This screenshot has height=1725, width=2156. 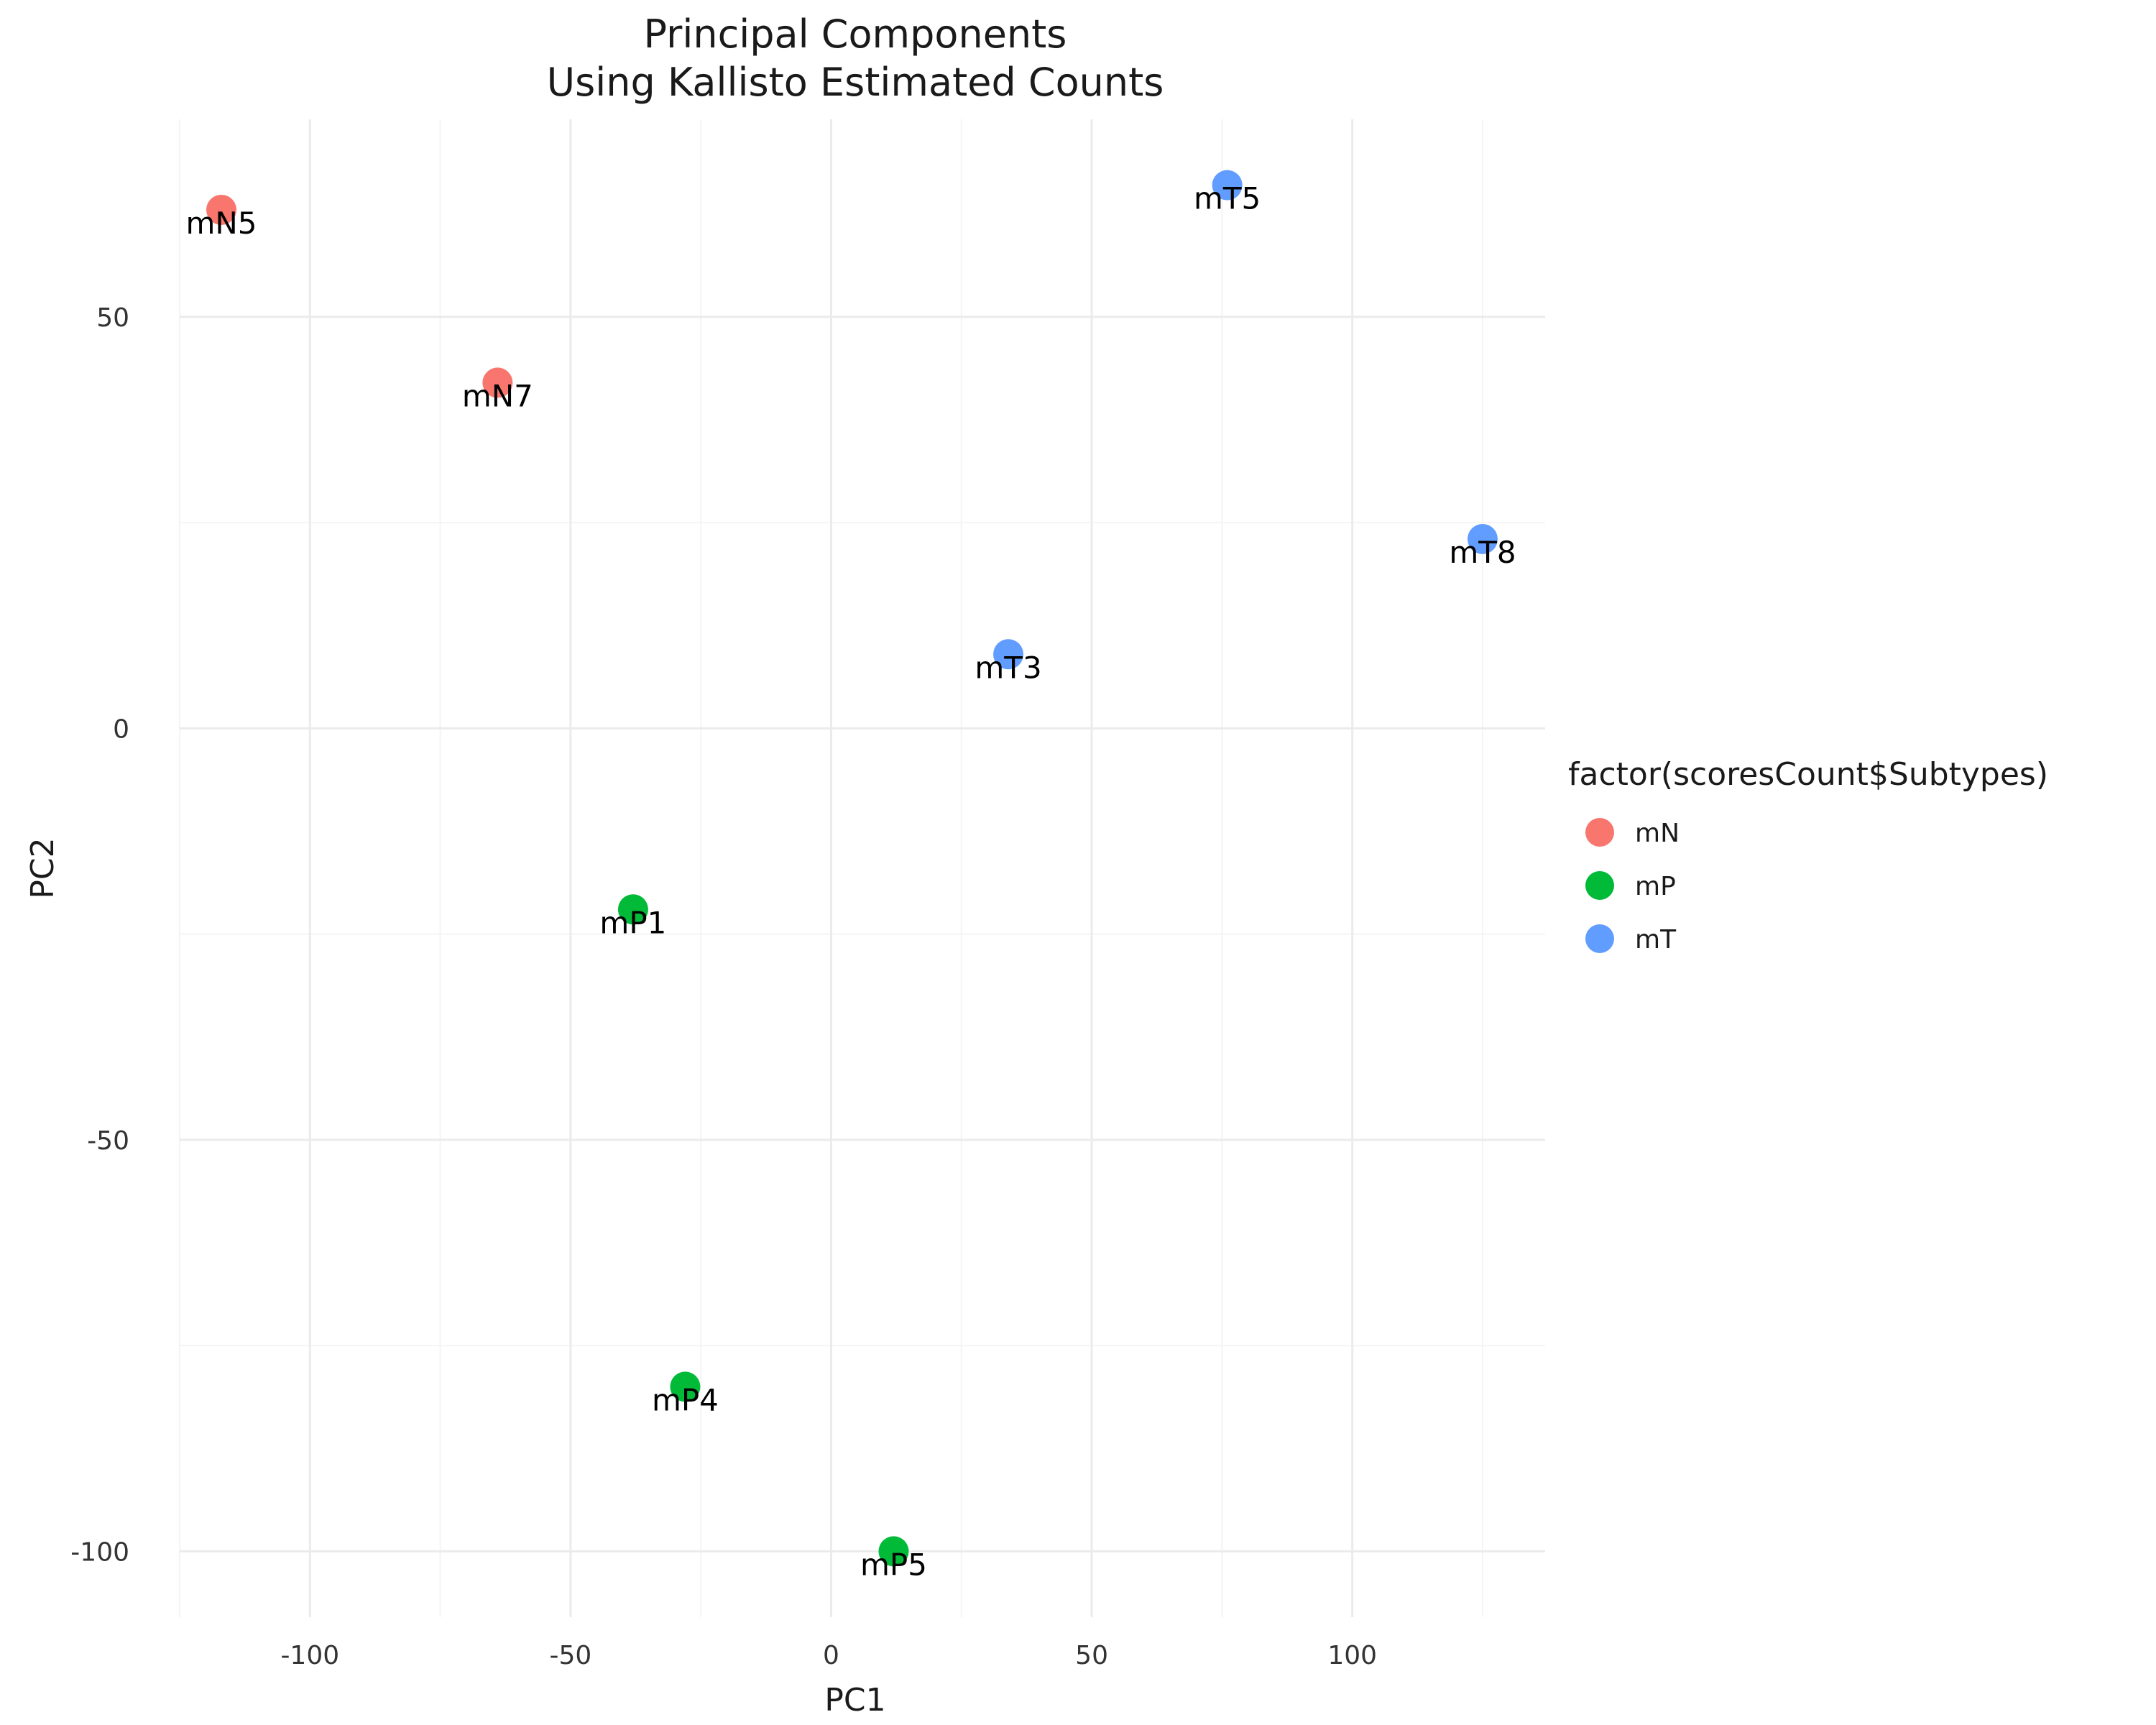 I want to click on x-tick-label: 0, so click(x=831, y=1655).